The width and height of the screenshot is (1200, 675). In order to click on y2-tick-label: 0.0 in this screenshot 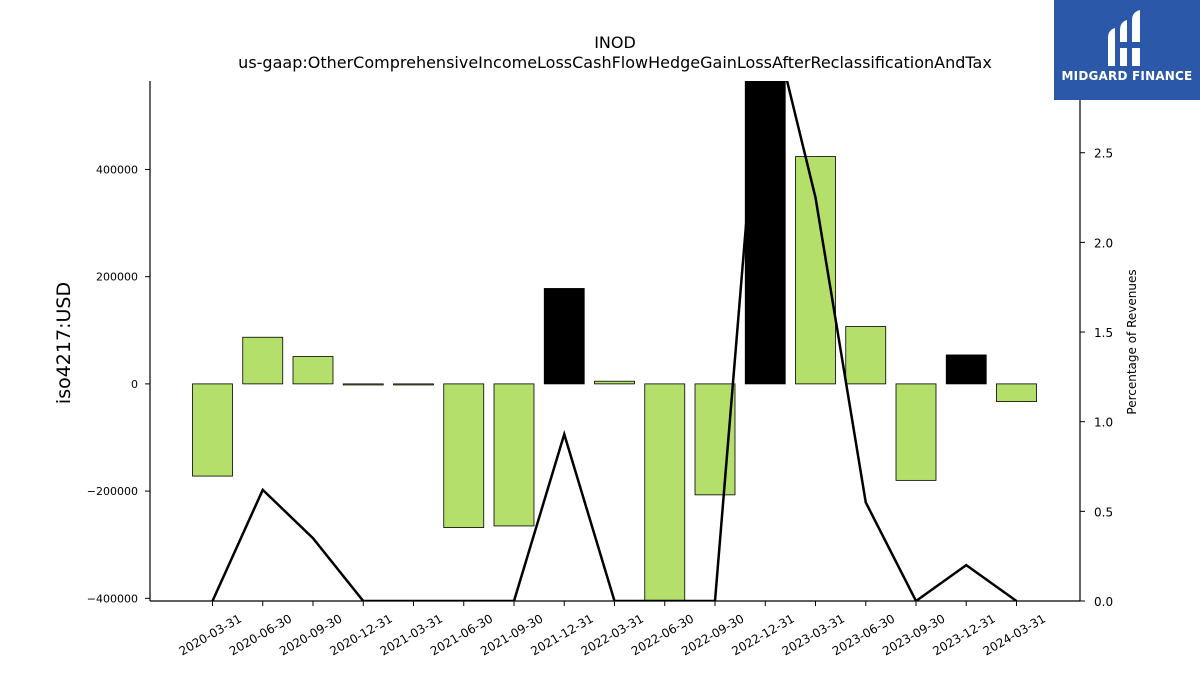, I will do `click(1103, 602)`.